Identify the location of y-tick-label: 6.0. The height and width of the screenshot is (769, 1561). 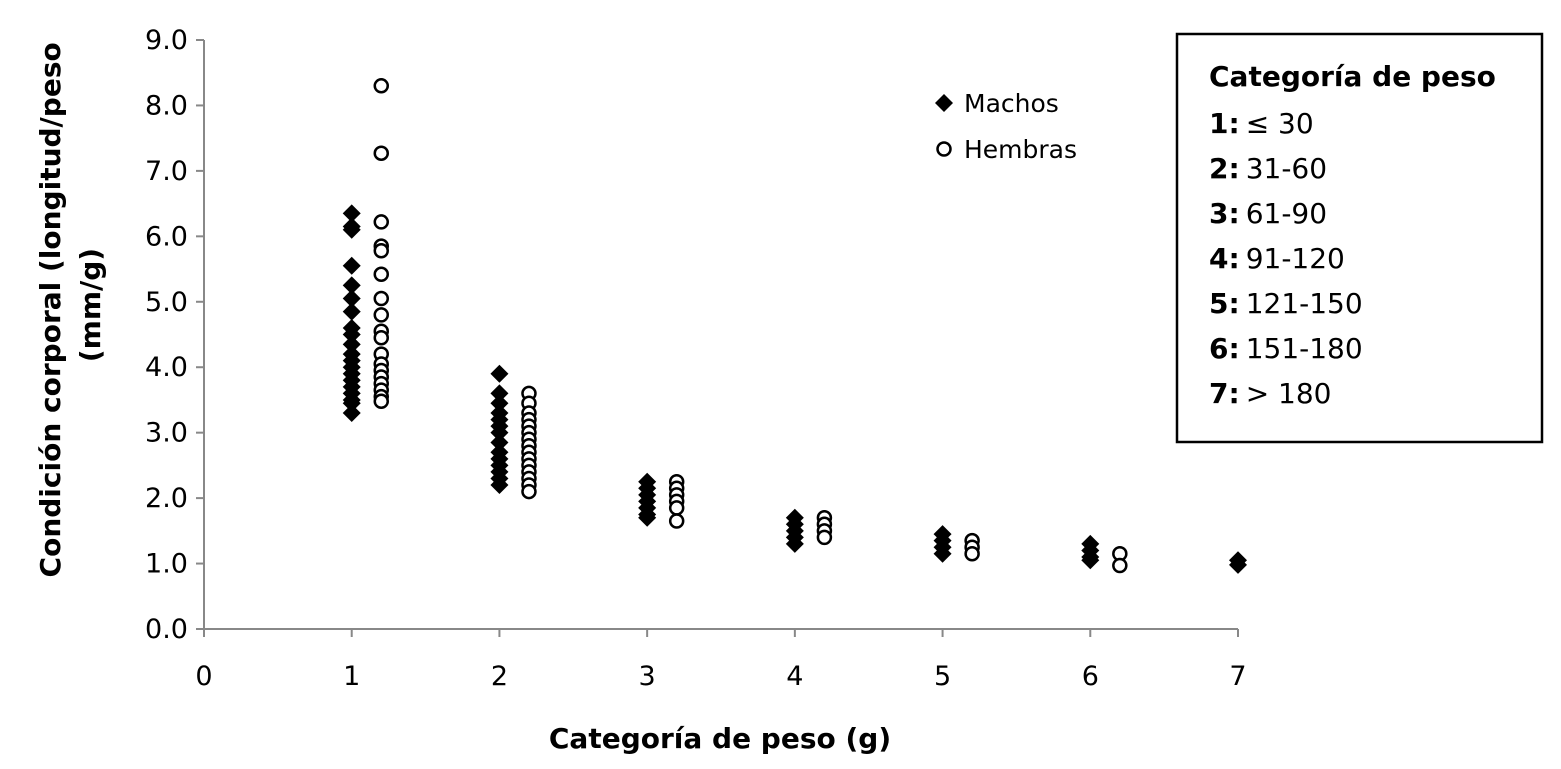
(166, 236).